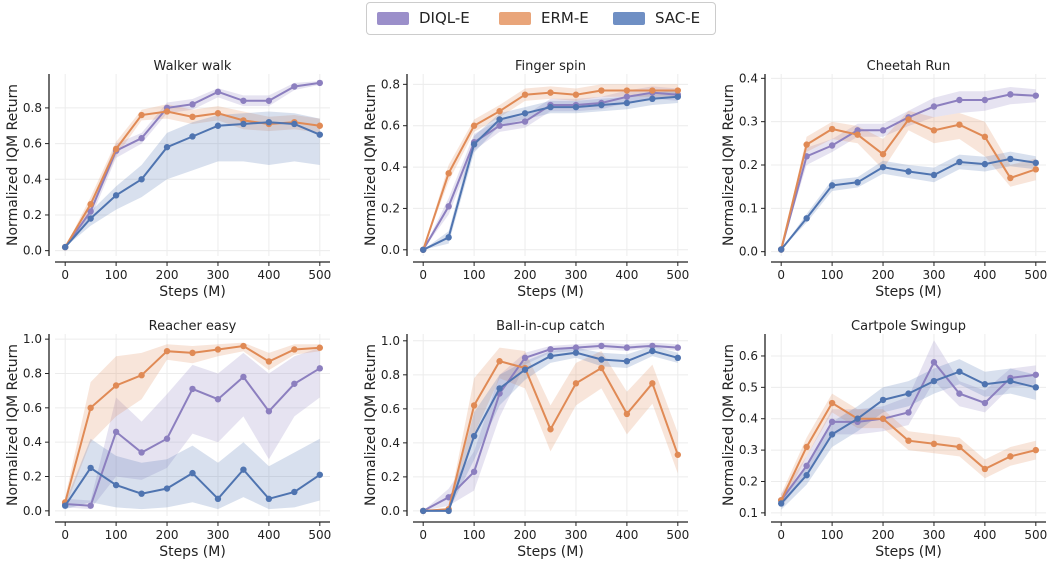 The image size is (1055, 571). Describe the element at coordinates (444, 18) in the screenshot. I see `legend-label-diql-e: DIQL-E` at that location.